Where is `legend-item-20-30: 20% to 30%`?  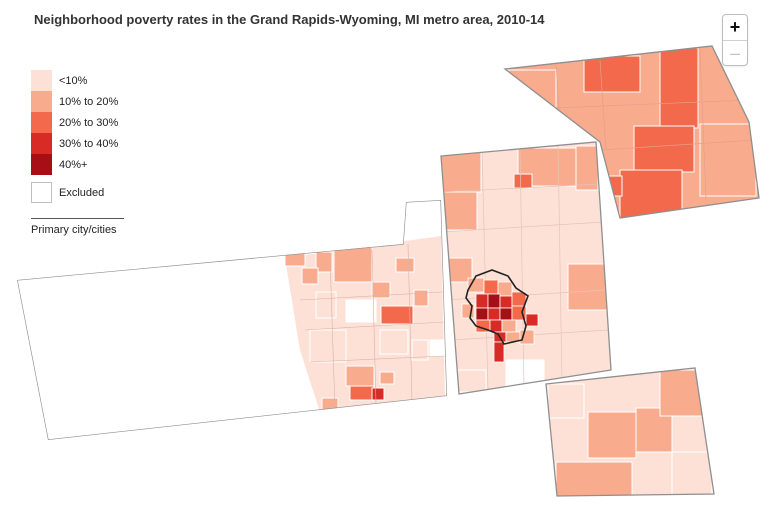
legend-item-20-30: 20% to 30% is located at coordinates (81, 122).